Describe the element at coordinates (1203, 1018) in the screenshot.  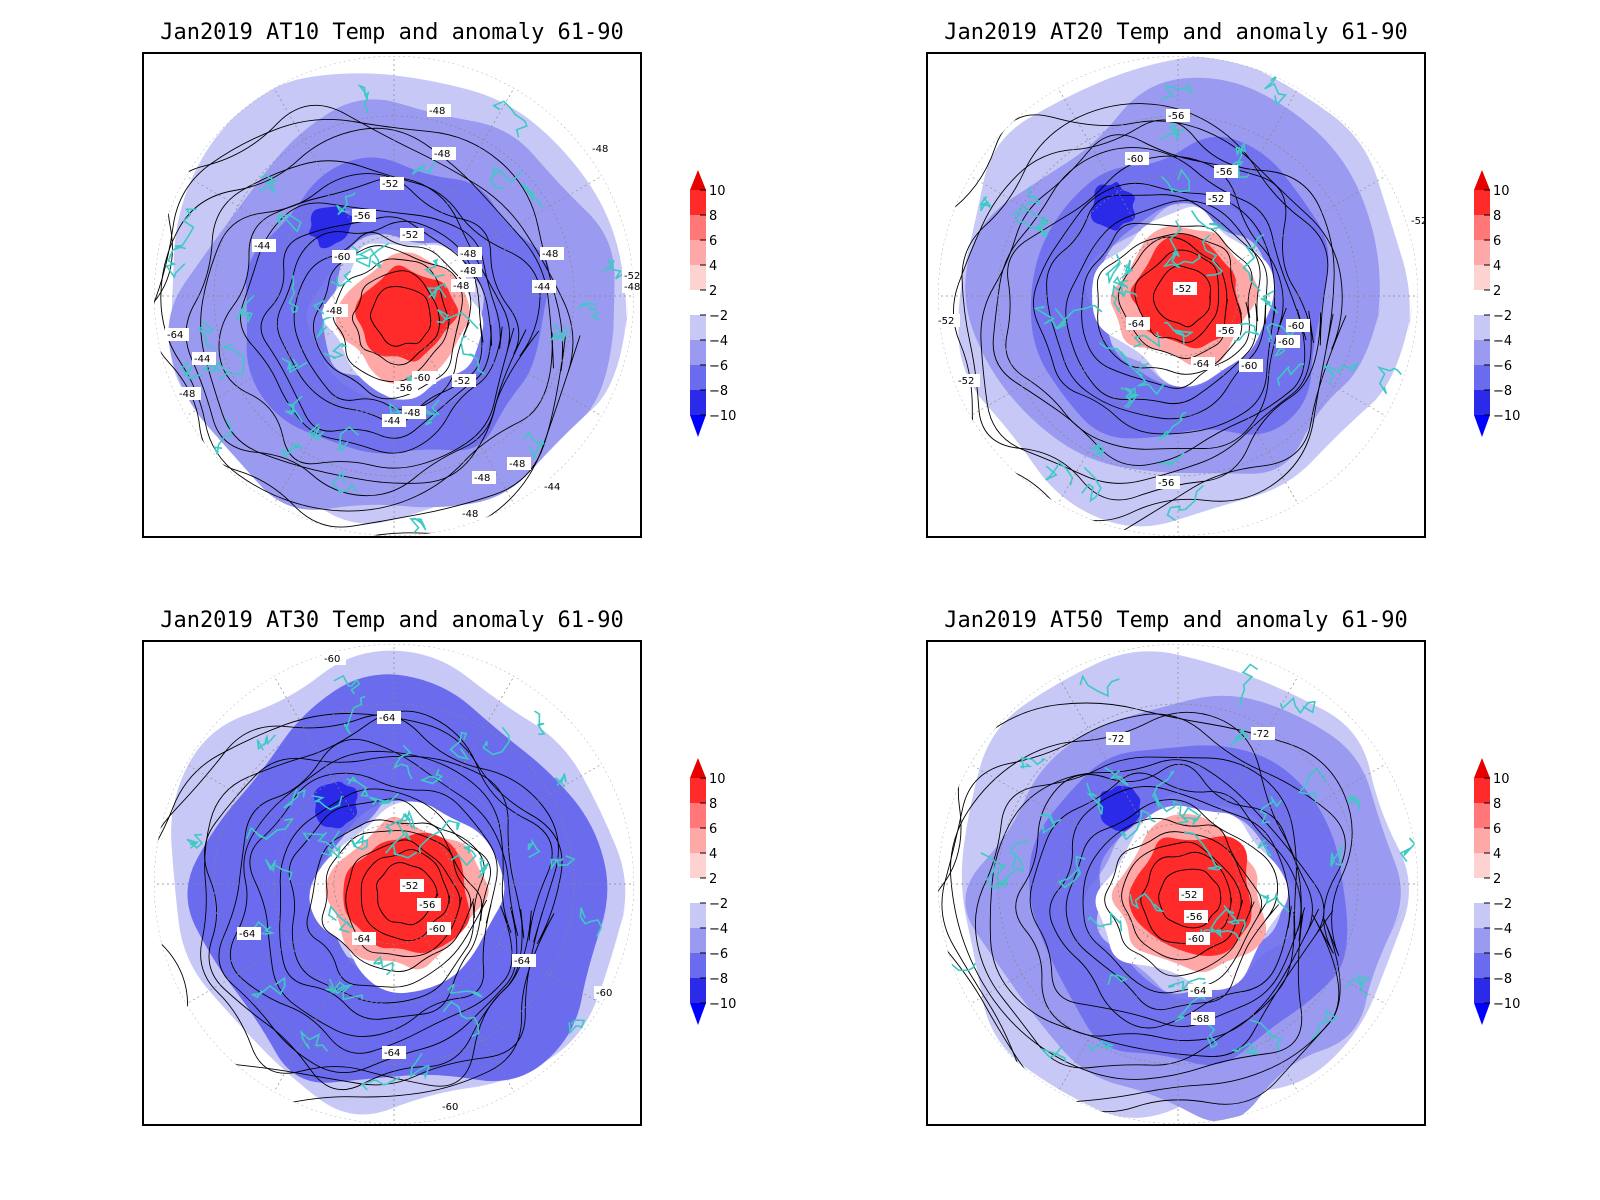
I see `contour-label: -68` at that location.